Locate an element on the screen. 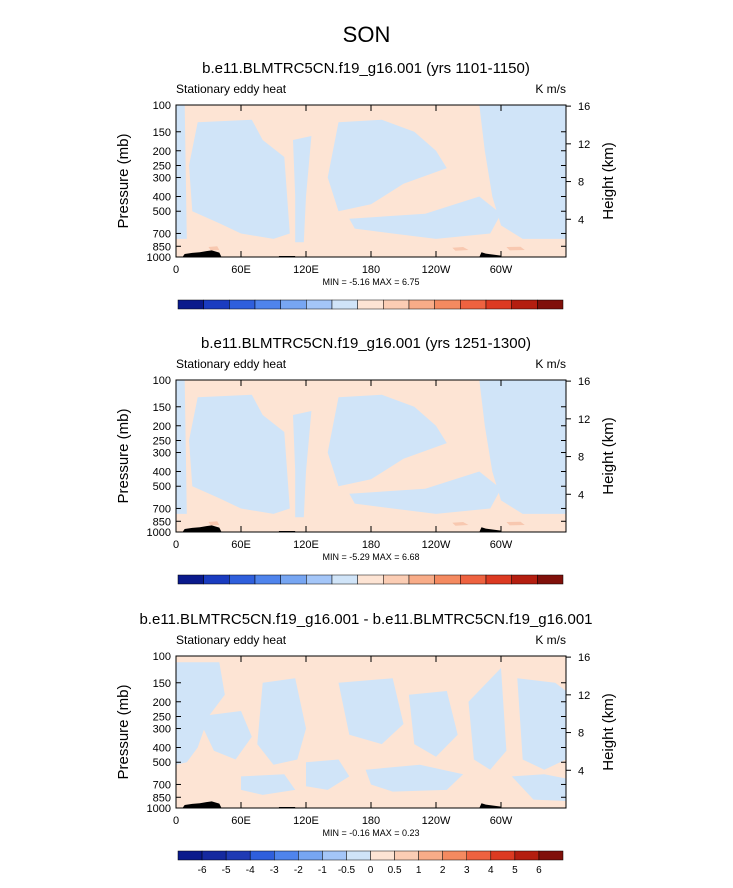 Image resolution: width=733 pixels, height=888 pixels. y-axis-label-right: Height (km) is located at coordinates (608, 456).